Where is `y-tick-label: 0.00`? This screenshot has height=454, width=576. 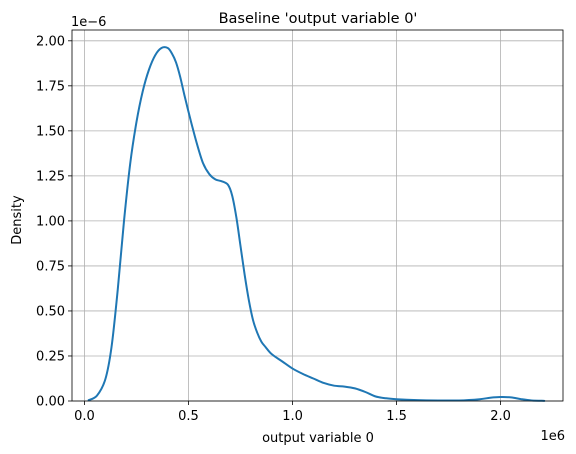
y-tick-label: 0.00 is located at coordinates (50, 402).